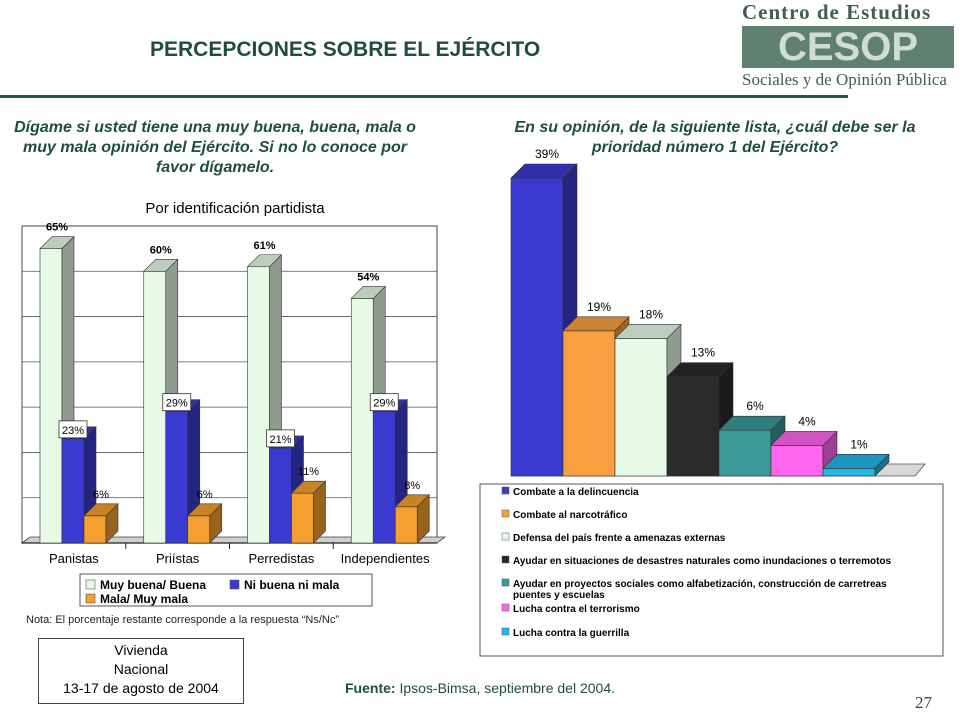 This screenshot has width=960, height=720. Describe the element at coordinates (837, 12) in the screenshot. I see `logo-top-text: Centro de Estudios` at that location.